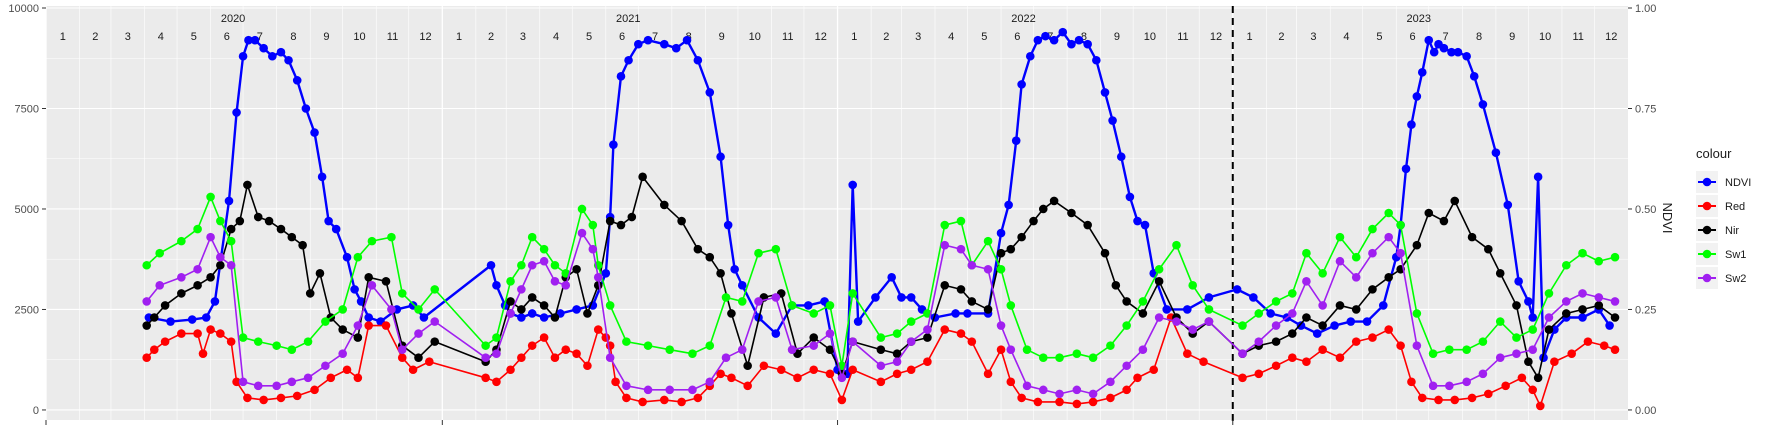 The height and width of the screenshot is (442, 1773). What do you see at coordinates (951, 37) in the screenshot?
I see `month-label: 4` at bounding box center [951, 37].